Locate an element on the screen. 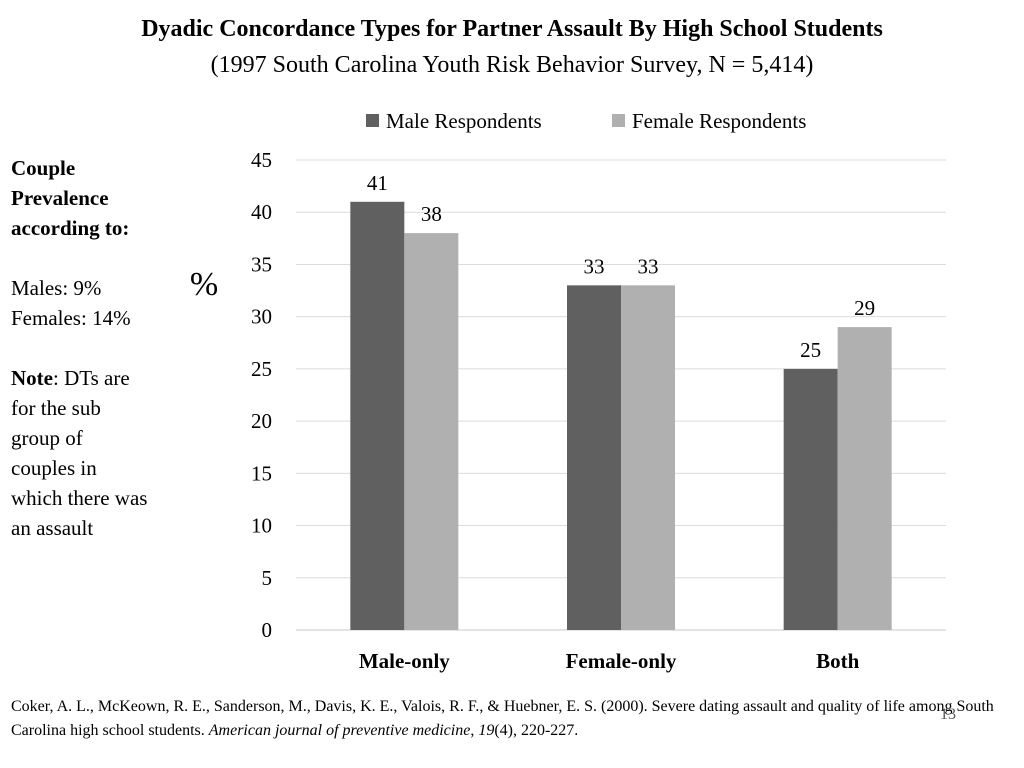 Image resolution: width=1024 pixels, height=768 pixels. x-tick-label: Female-only is located at coordinates (621, 661).